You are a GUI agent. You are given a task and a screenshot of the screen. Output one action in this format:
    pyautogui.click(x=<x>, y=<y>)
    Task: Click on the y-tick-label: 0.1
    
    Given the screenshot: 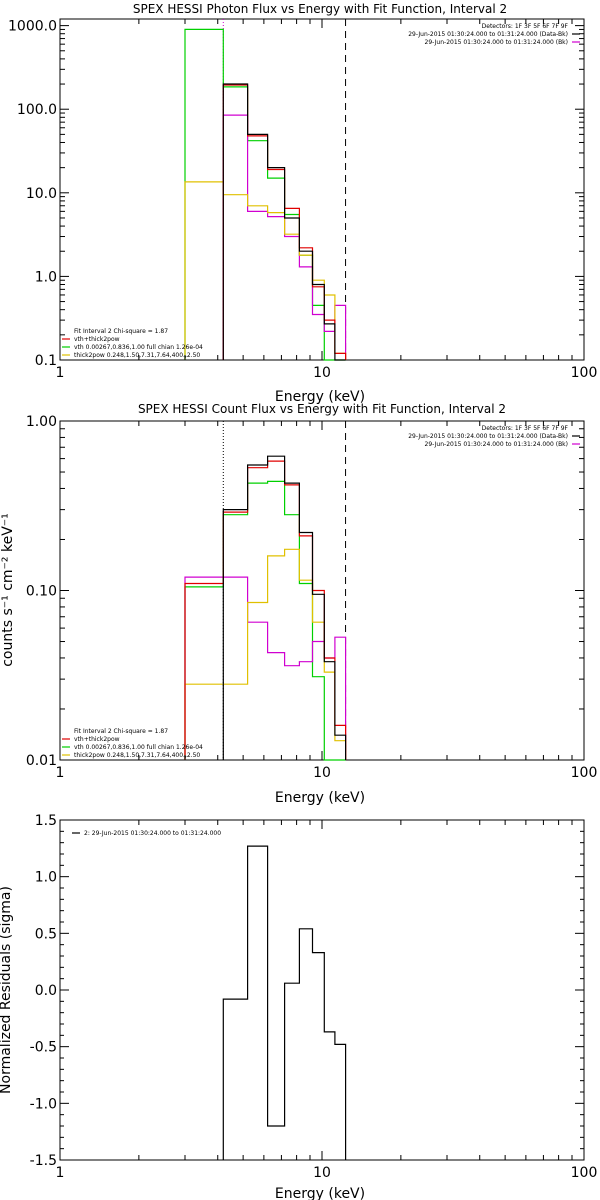 What is the action you would take?
    pyautogui.click(x=46, y=361)
    